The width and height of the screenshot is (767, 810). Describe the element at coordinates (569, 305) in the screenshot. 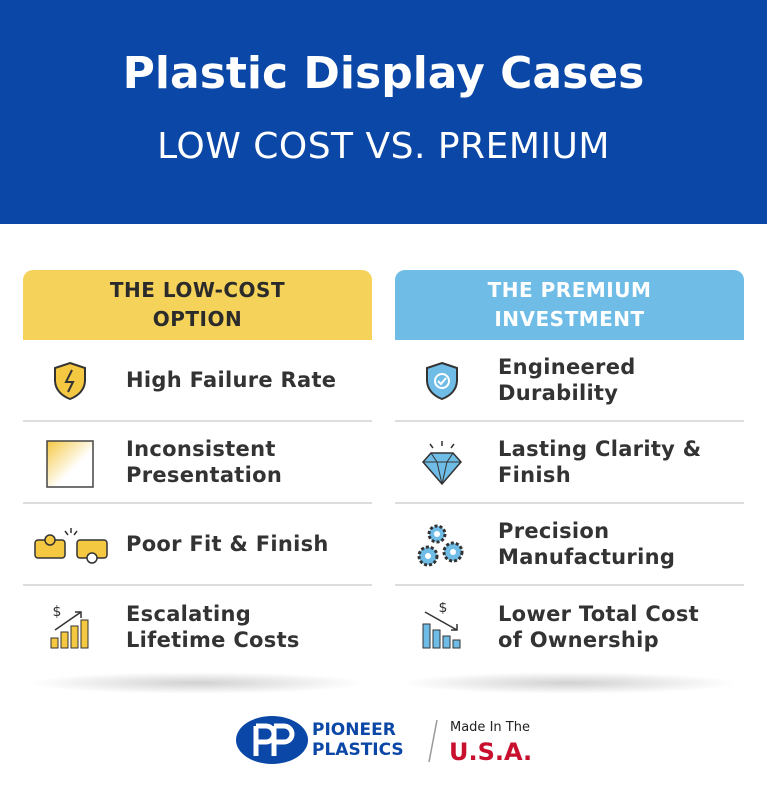

I see `column-heading: THE PREMIUM INVESTMENT` at that location.